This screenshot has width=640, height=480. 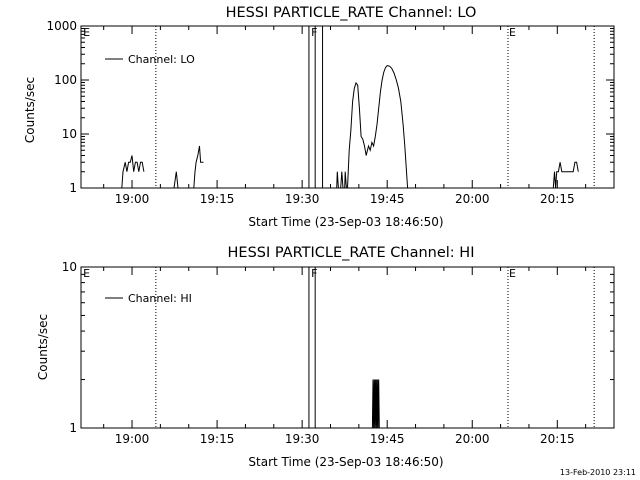 I want to click on panel-hi-xtick-label-0: 19:00, so click(x=132, y=439).